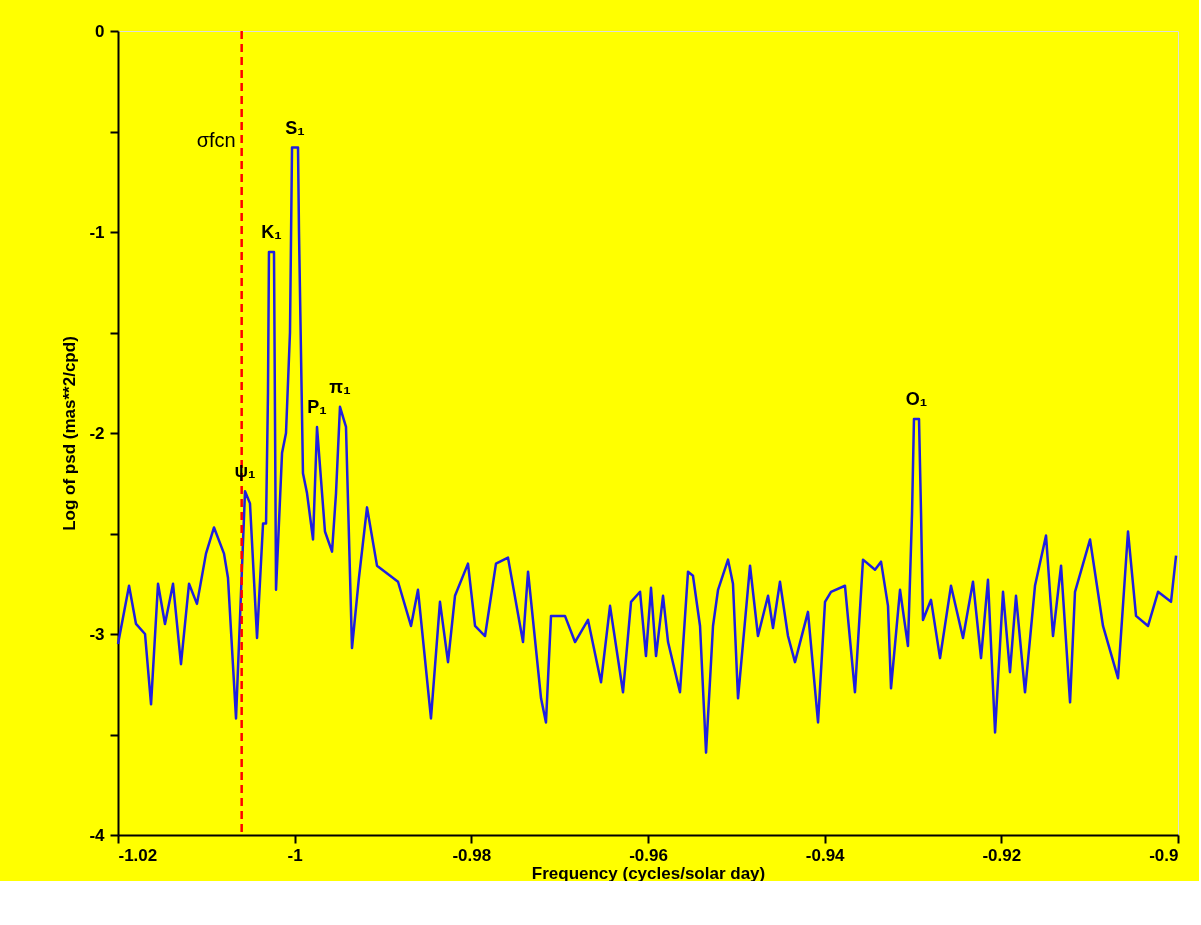 Image resolution: width=1201 pixels, height=925 pixels. I want to click on x-tick-label: -1, so click(295, 855).